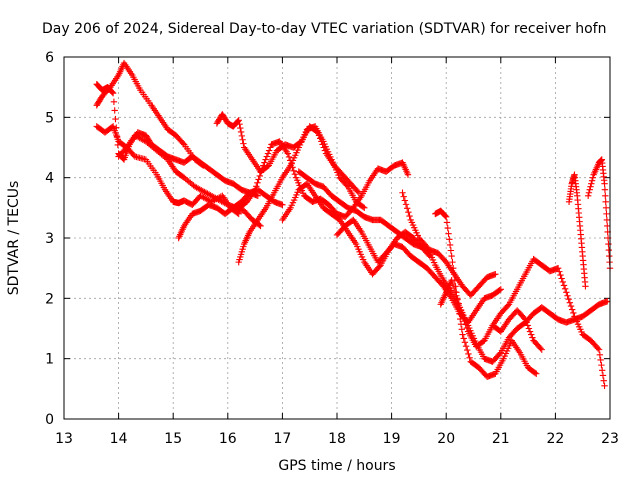 The image size is (640, 480). I want to click on x-tick-label: 17, so click(282, 439).